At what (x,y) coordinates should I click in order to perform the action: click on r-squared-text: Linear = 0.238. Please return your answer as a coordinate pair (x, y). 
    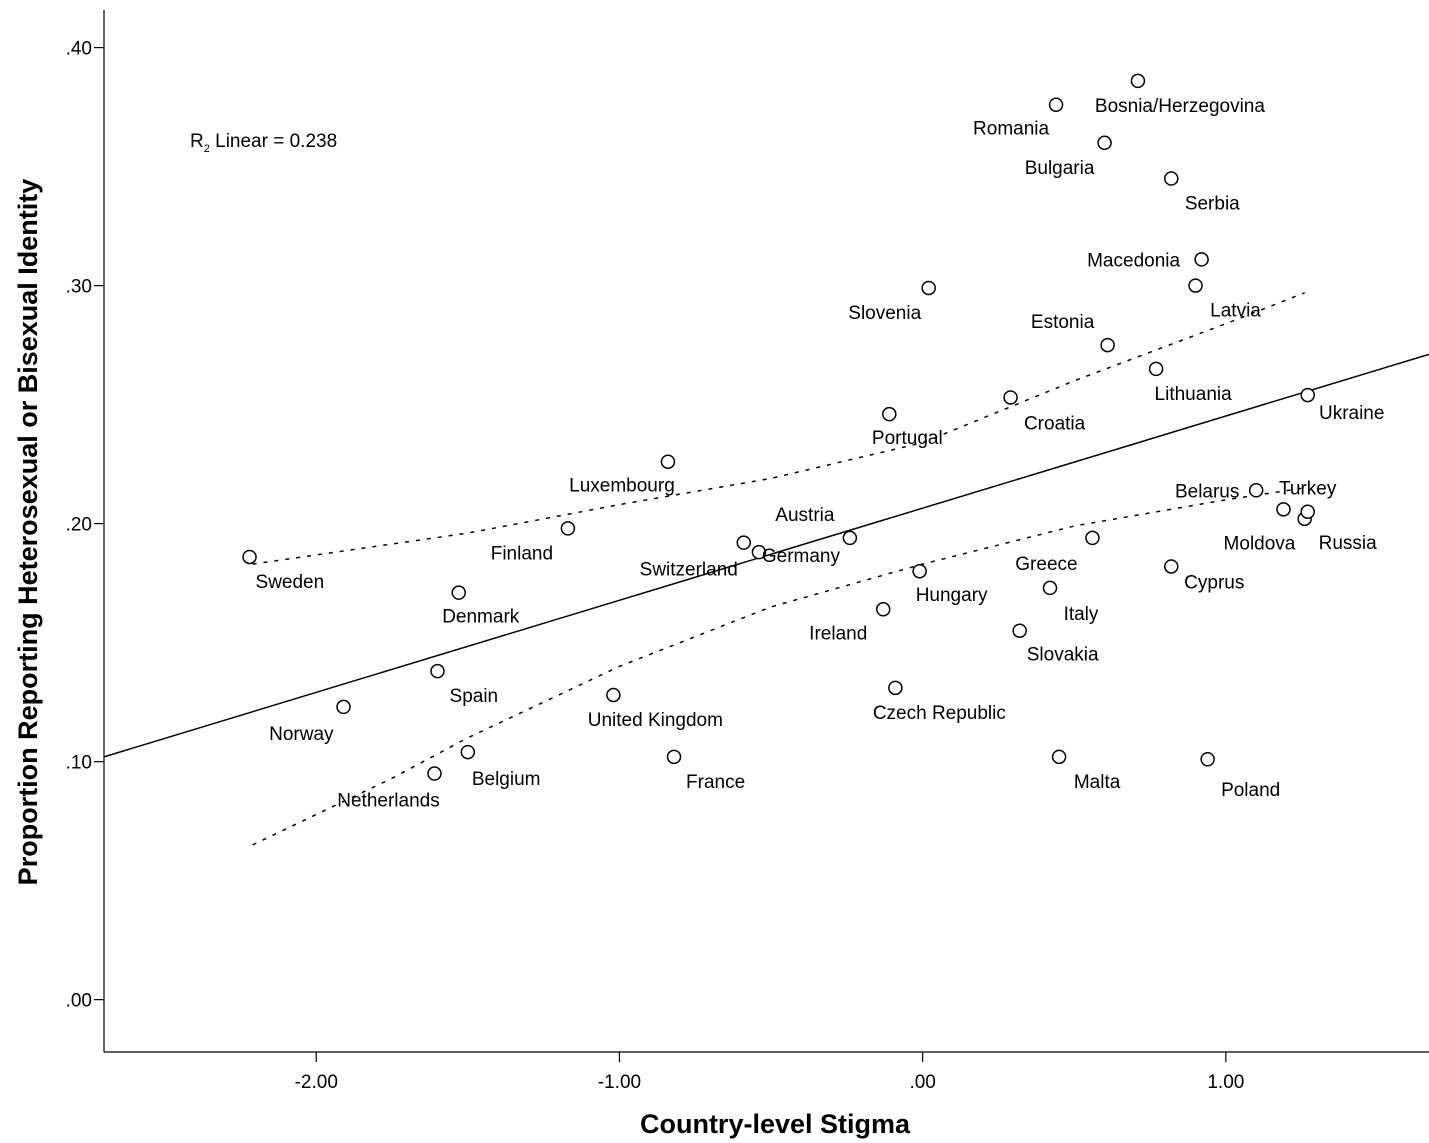
    Looking at the image, I should click on (273, 141).